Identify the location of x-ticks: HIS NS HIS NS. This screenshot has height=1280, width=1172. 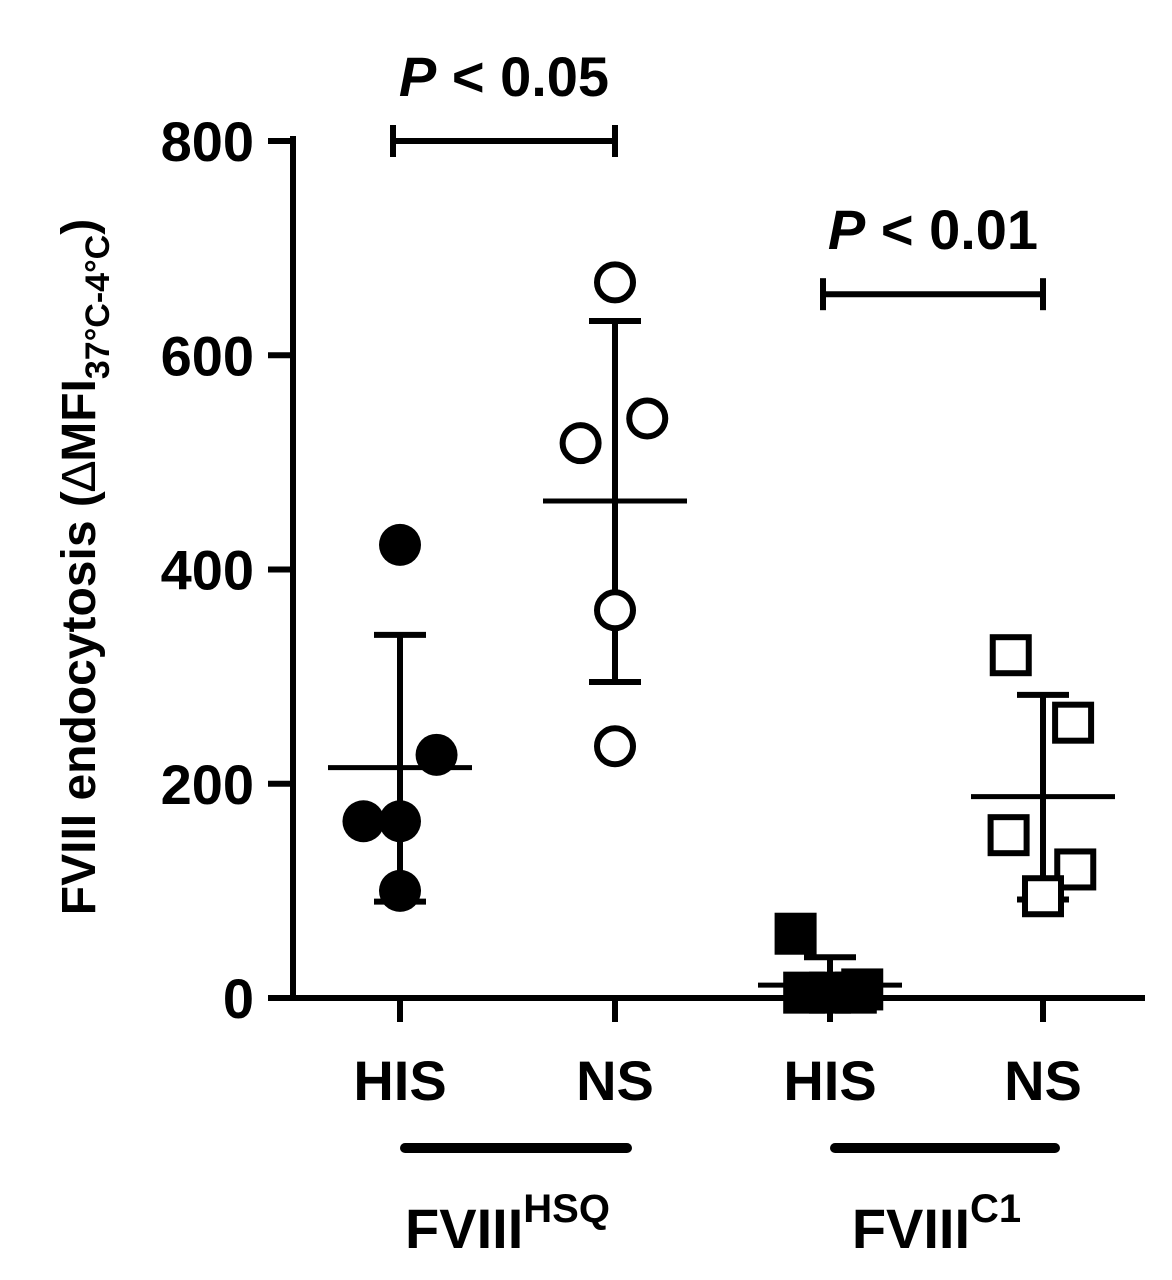
(717, 1055).